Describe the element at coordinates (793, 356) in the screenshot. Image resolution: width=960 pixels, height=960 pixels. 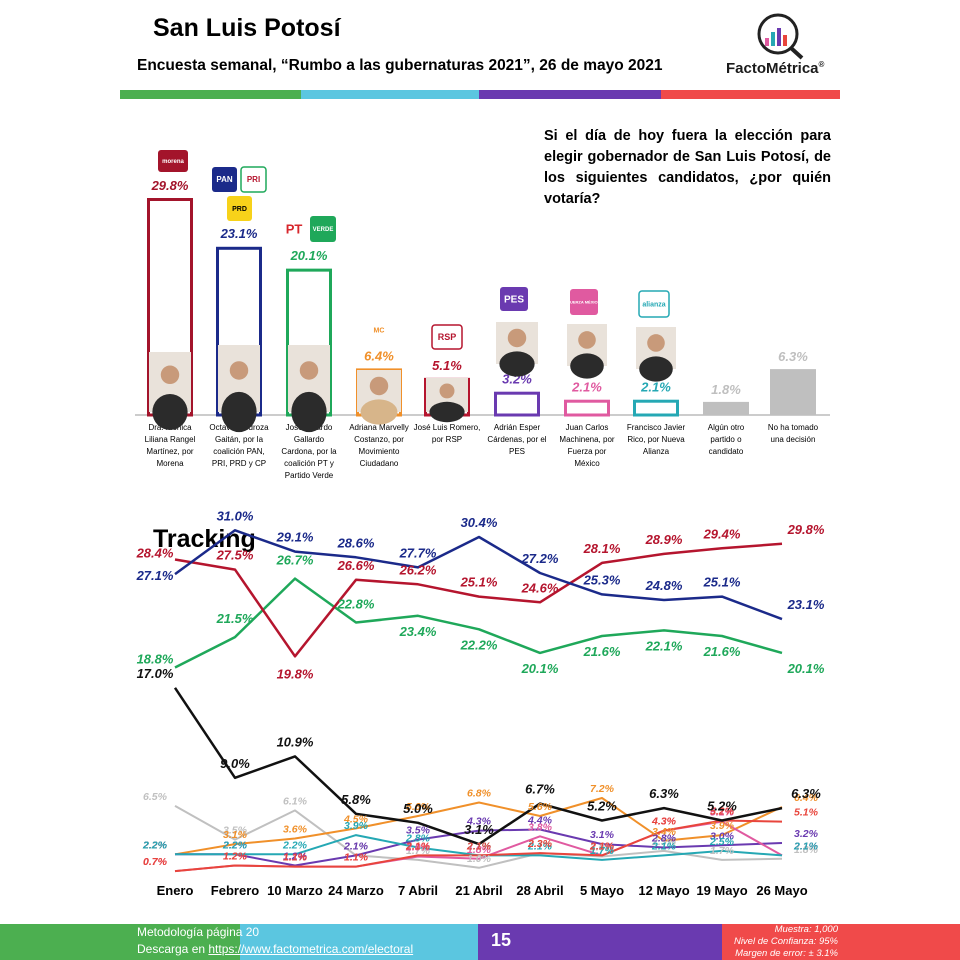
I see `bar-value-label: 6.3%` at that location.